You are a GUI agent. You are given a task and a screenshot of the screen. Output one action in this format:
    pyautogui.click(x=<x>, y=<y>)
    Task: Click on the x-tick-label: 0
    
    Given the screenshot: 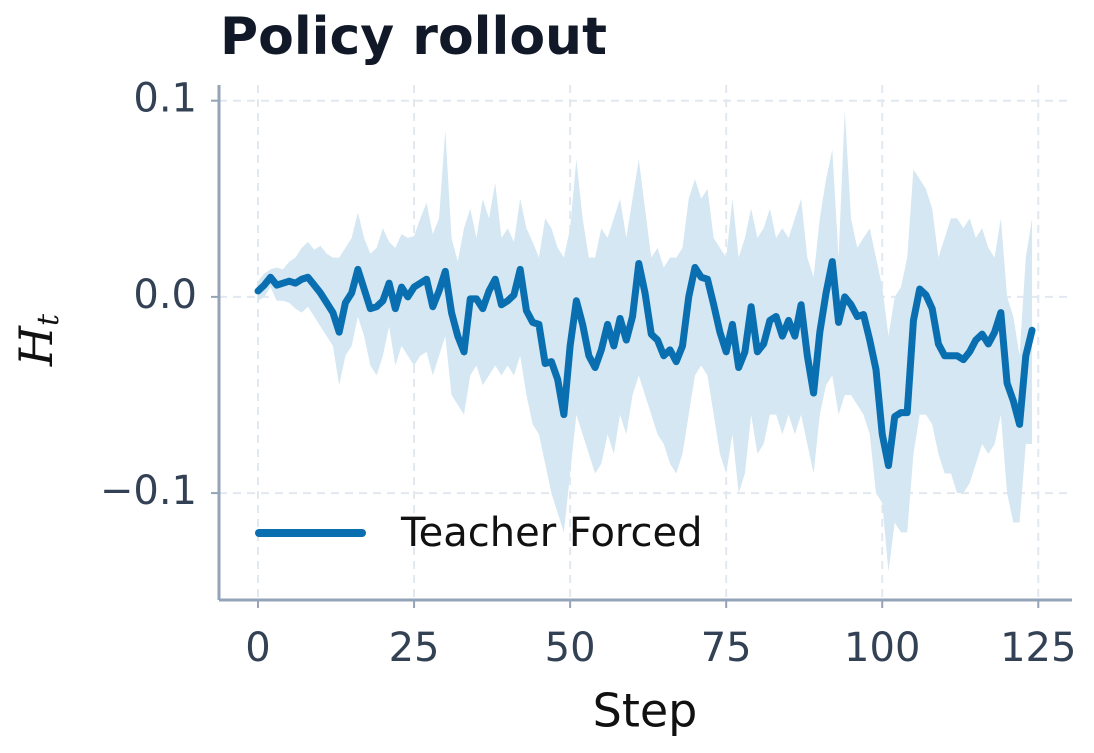 What is the action you would take?
    pyautogui.click(x=257, y=648)
    